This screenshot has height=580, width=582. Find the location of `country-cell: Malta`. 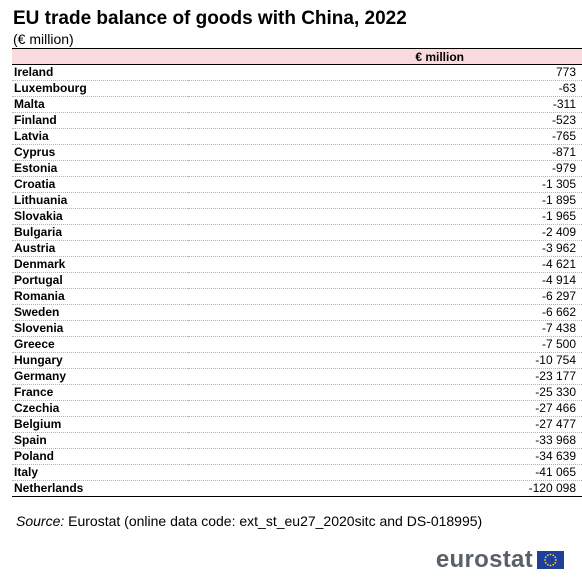

country-cell: Malta is located at coordinates (100, 104).